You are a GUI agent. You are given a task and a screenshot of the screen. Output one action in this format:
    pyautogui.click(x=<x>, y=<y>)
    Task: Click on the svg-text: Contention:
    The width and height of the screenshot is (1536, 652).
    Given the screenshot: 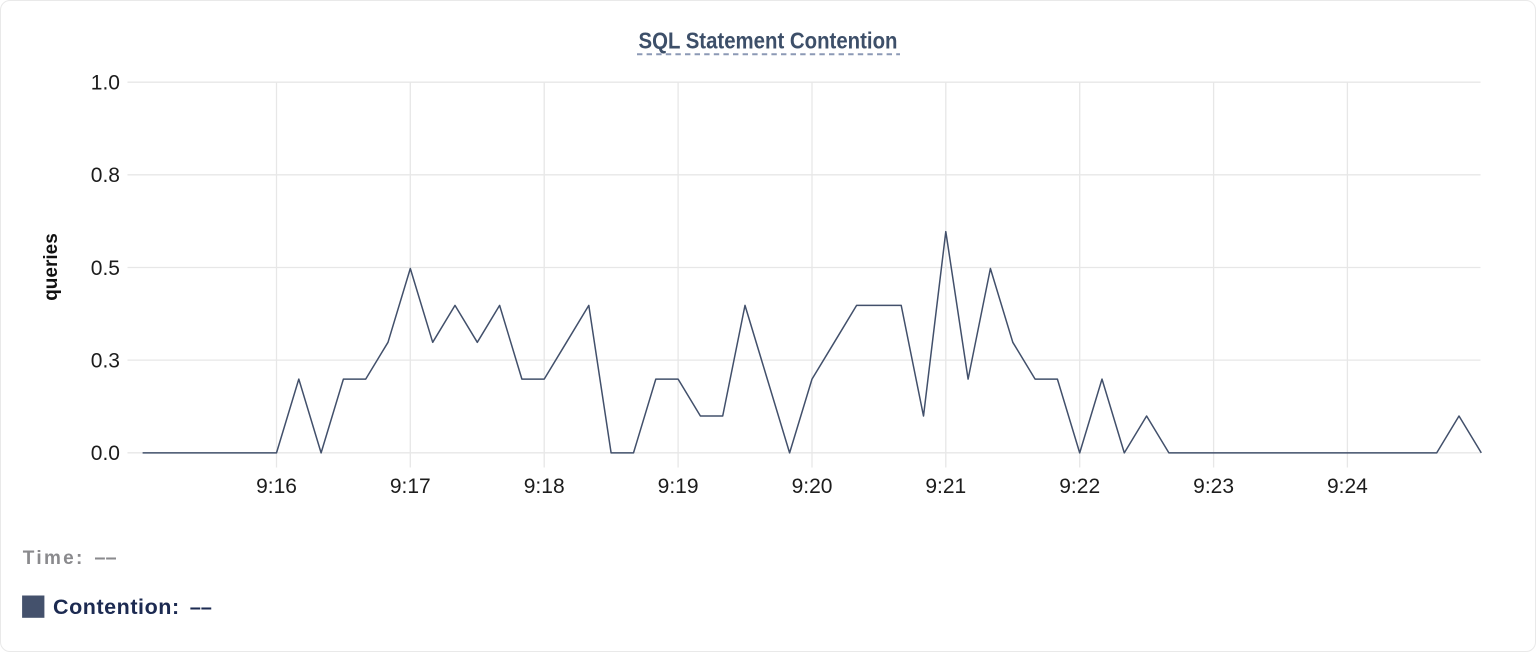 What is the action you would take?
    pyautogui.click(x=116, y=607)
    